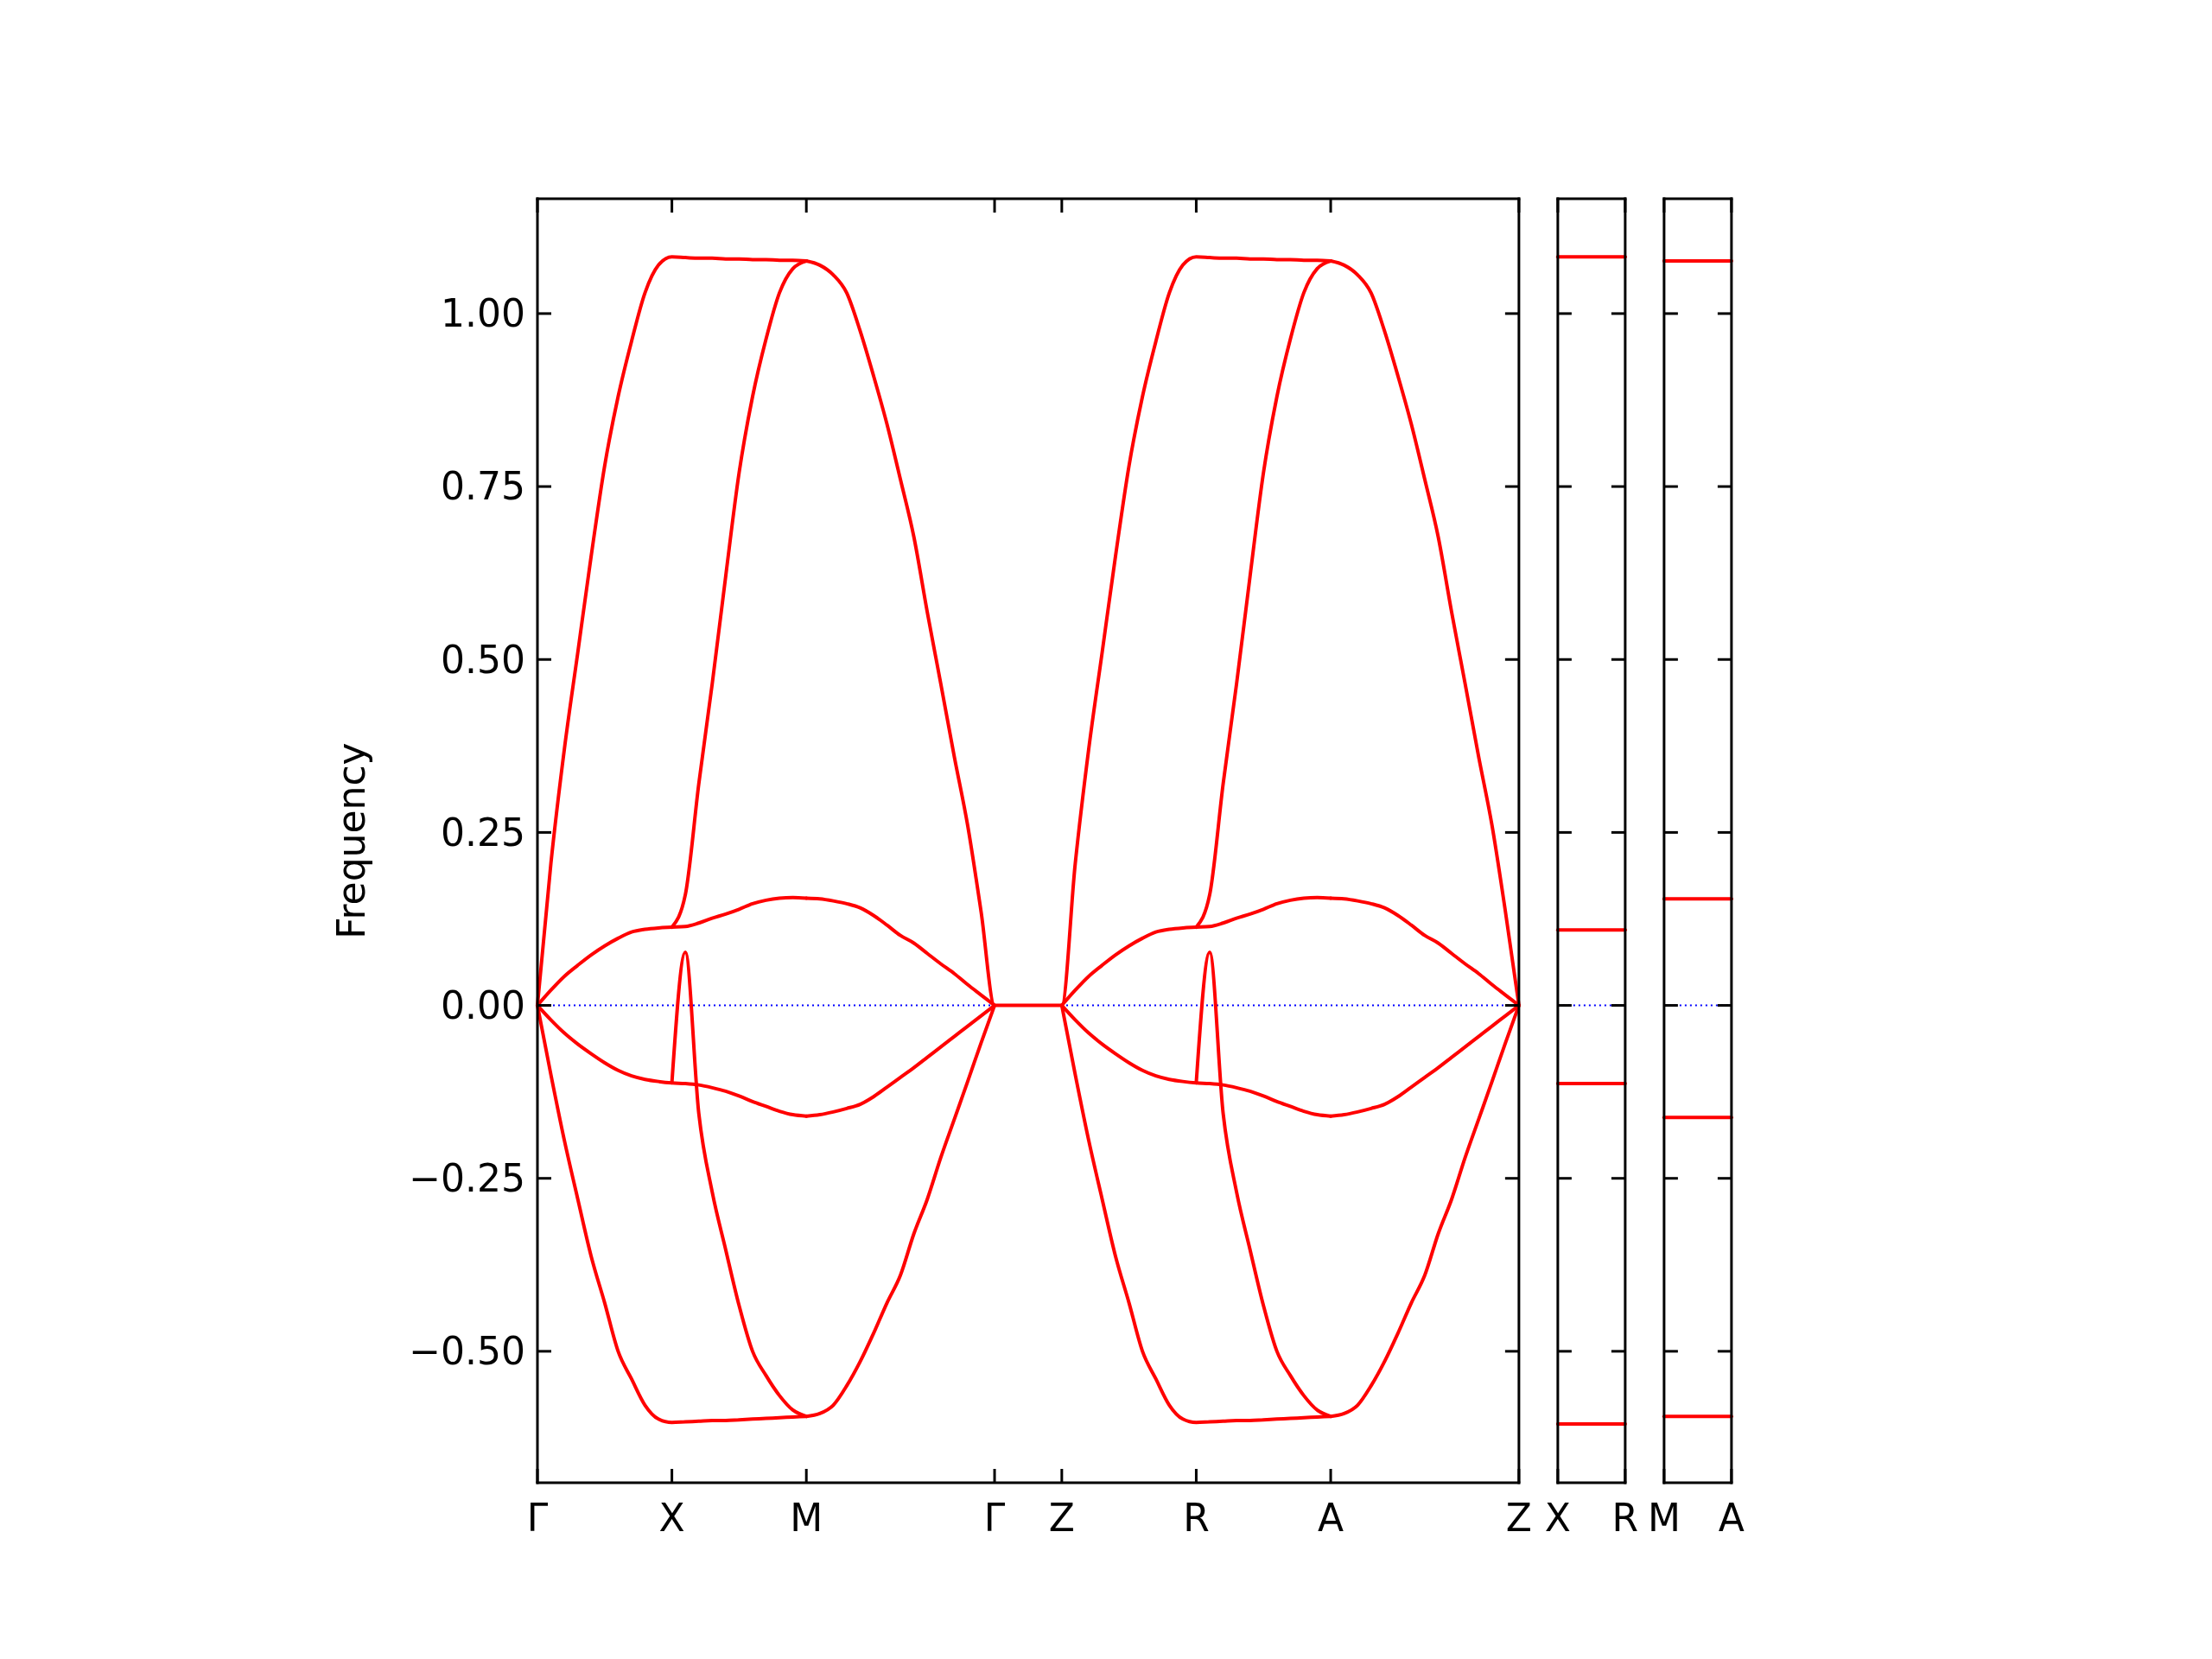 This screenshot has width=2212, height=1659. What do you see at coordinates (467, 1351) in the screenshot?
I see `y-tick-label: −0.50` at bounding box center [467, 1351].